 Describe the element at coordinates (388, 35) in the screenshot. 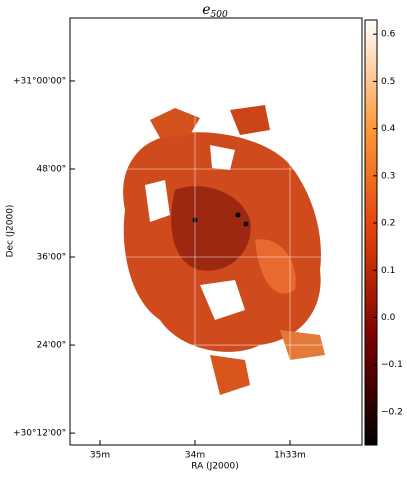

I see `colorbar-tick-label: 0.6` at that location.